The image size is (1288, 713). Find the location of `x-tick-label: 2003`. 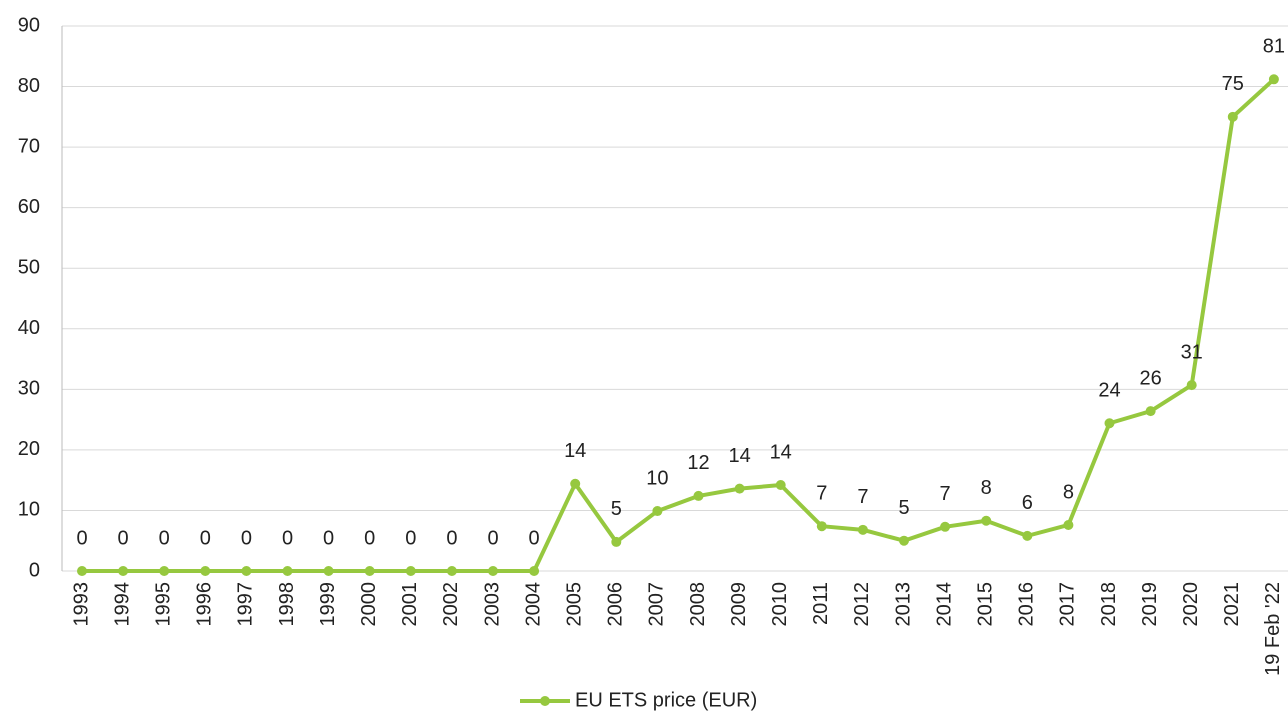

x-tick-label: 2003 is located at coordinates (492, 604).